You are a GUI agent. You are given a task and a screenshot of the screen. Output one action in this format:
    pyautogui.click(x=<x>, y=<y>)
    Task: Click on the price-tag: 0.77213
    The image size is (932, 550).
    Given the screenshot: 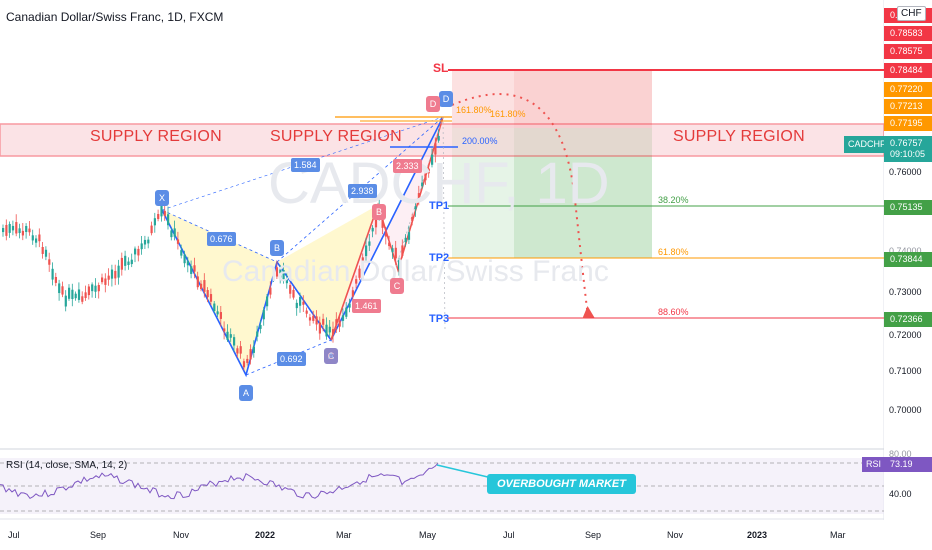 What is the action you would take?
    pyautogui.click(x=908, y=106)
    